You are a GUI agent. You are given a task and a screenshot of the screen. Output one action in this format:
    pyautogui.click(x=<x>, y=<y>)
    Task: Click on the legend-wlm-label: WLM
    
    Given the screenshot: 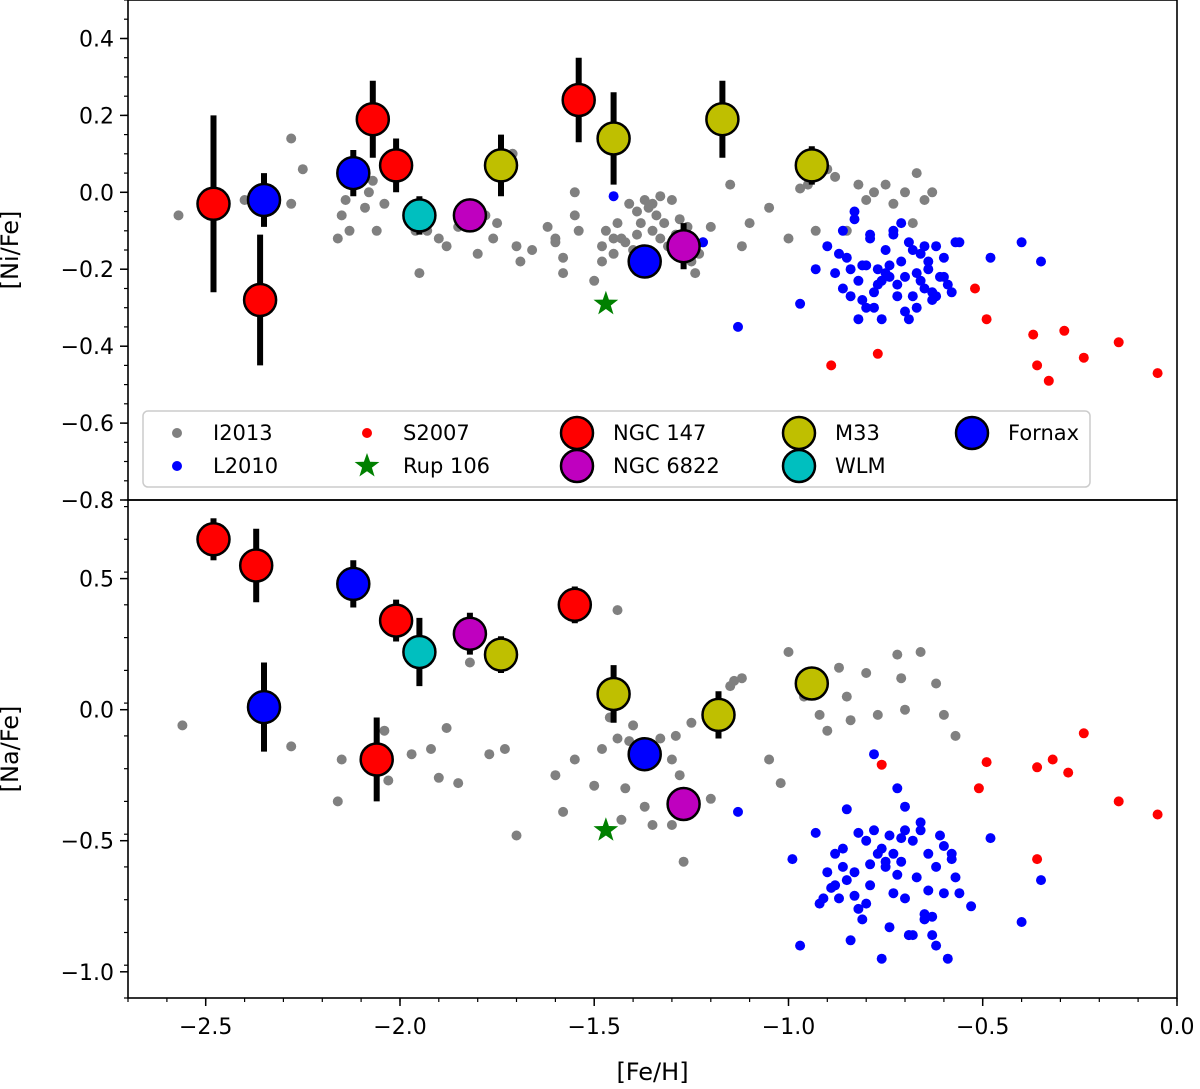 What is the action you would take?
    pyautogui.click(x=860, y=466)
    